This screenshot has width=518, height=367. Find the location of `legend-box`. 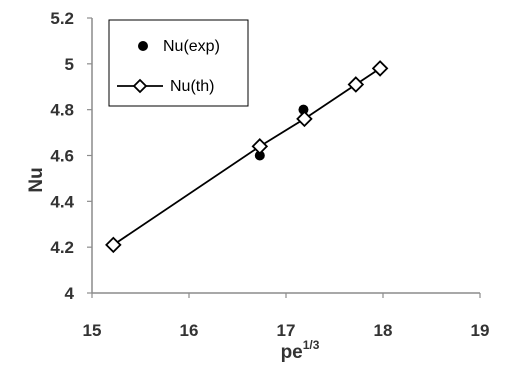

legend-box is located at coordinates (178, 63).